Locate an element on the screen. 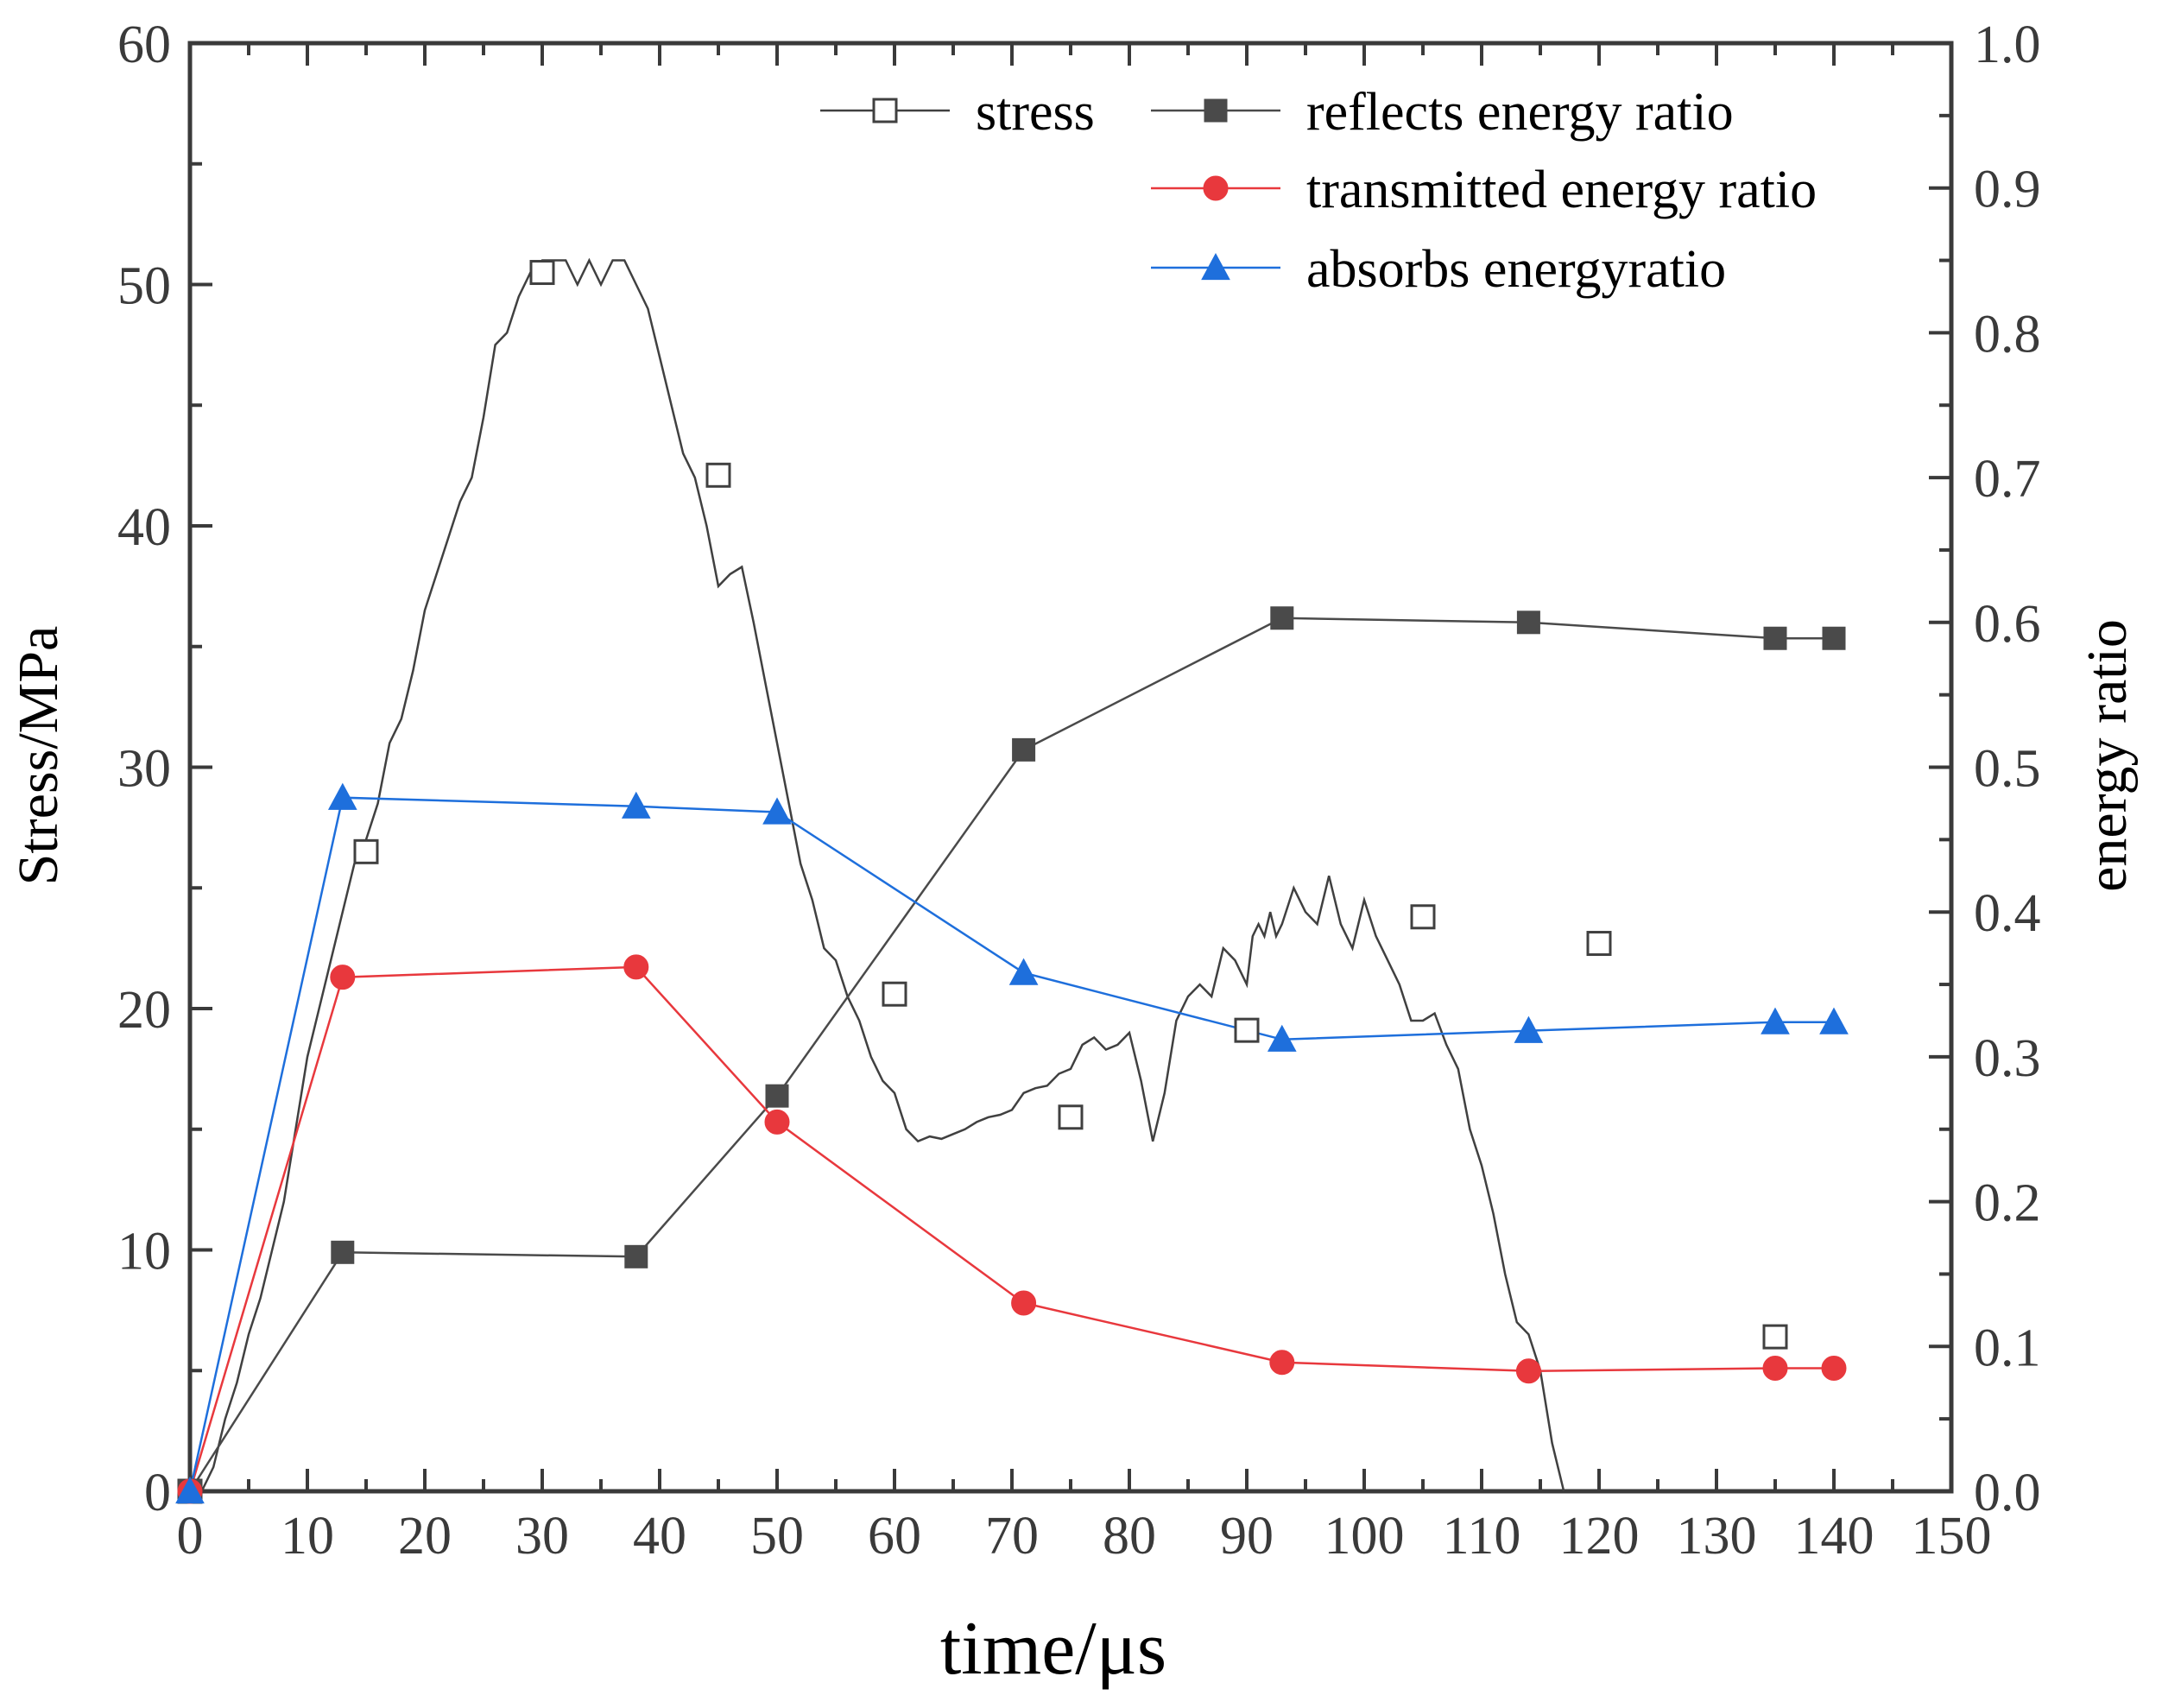 The height and width of the screenshot is (1708, 2162). y-left-tick-label: 60 is located at coordinates (144, 45).